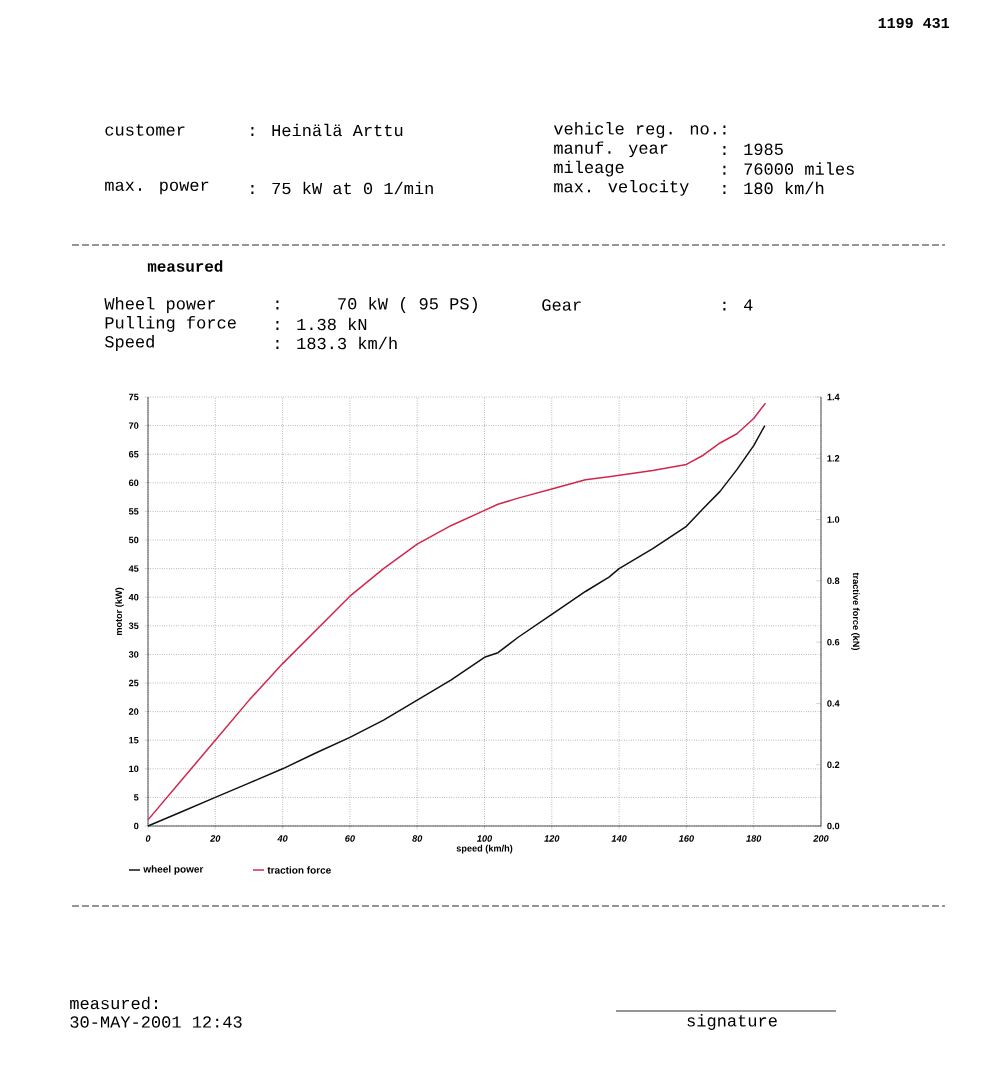  I want to click on x-tick-label: 60, so click(350, 838).